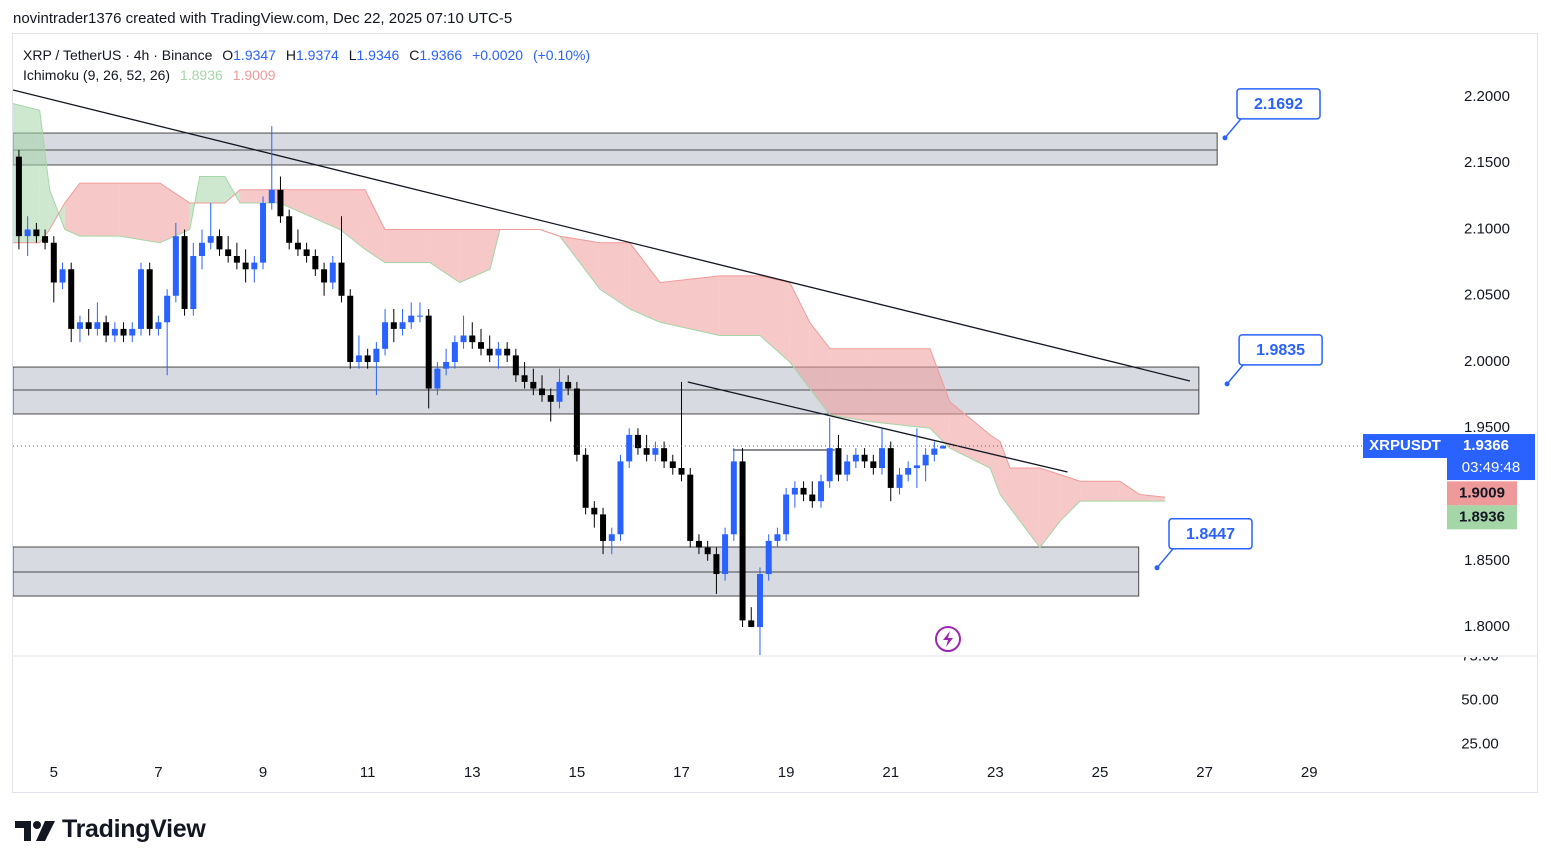  Describe the element at coordinates (1482, 517) in the screenshot. I see `indicator-box` at that location.